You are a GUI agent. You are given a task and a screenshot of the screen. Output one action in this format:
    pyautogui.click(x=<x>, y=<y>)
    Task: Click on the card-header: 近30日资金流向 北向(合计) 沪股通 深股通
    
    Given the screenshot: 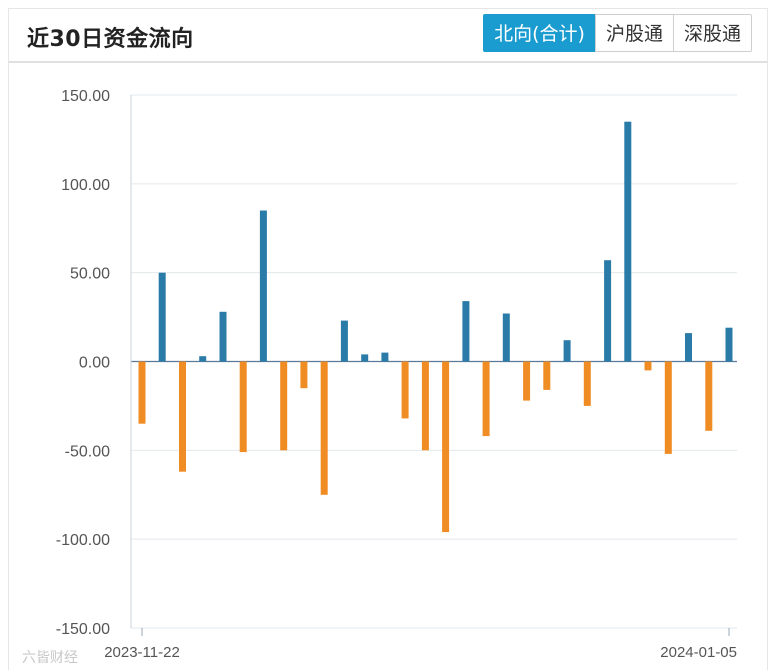 What is the action you would take?
    pyautogui.click(x=388, y=36)
    